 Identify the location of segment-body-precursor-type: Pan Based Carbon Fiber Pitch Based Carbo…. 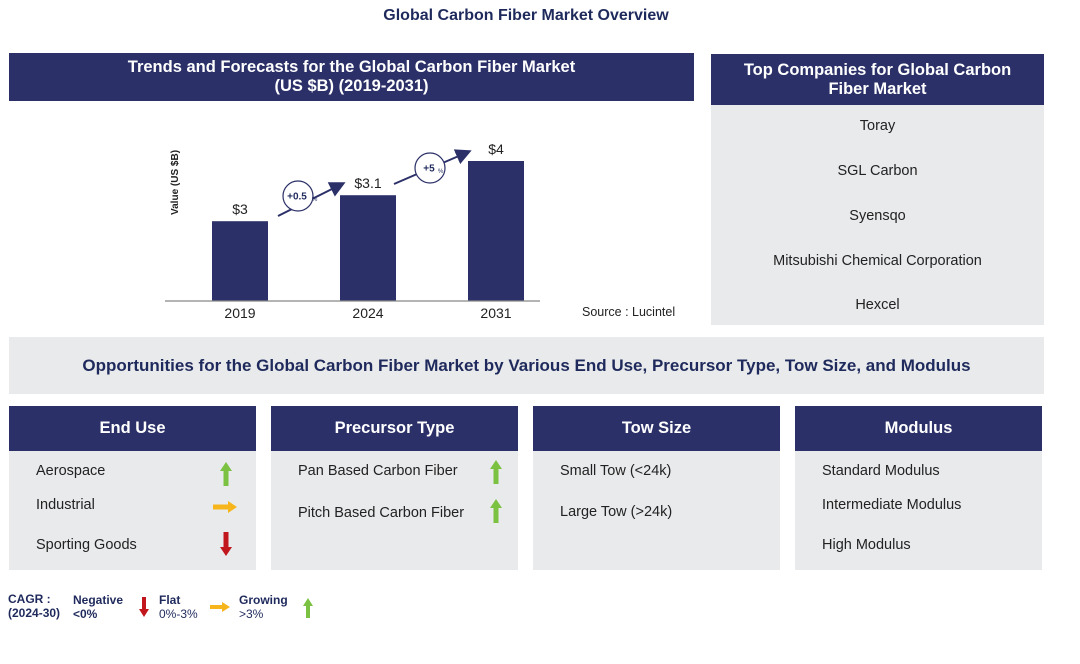
(394, 510).